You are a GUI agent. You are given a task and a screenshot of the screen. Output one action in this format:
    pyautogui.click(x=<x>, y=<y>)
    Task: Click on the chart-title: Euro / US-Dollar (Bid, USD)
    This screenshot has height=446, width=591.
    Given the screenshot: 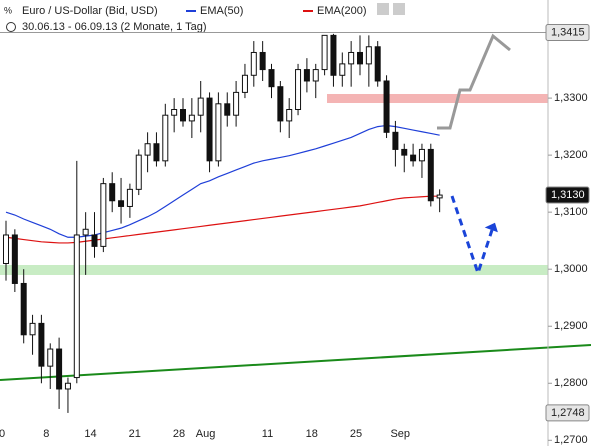 What is the action you would take?
    pyautogui.click(x=90, y=11)
    